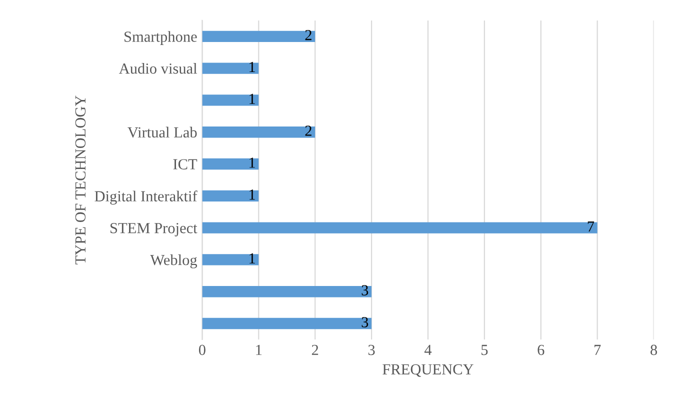  Describe the element at coordinates (158, 68) in the screenshot. I see `y-tick-label: Audio visual` at that location.